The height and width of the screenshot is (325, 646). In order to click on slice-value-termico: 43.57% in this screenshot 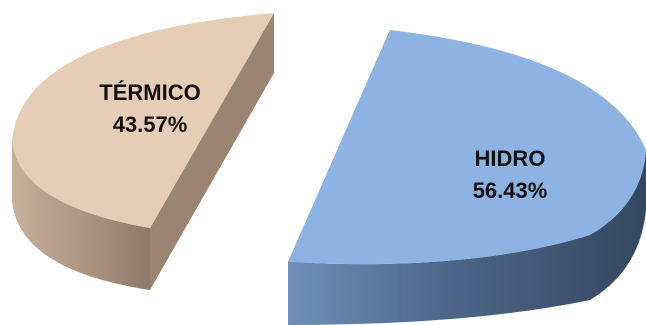, I will do `click(150, 124)`.